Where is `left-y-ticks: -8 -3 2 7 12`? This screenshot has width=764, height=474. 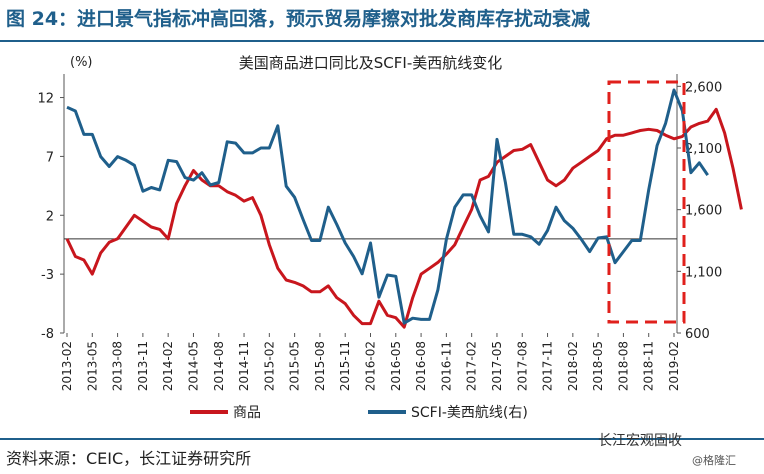
left-y-ticks: -8 -3 2 7 12 is located at coordinates (50, 217).